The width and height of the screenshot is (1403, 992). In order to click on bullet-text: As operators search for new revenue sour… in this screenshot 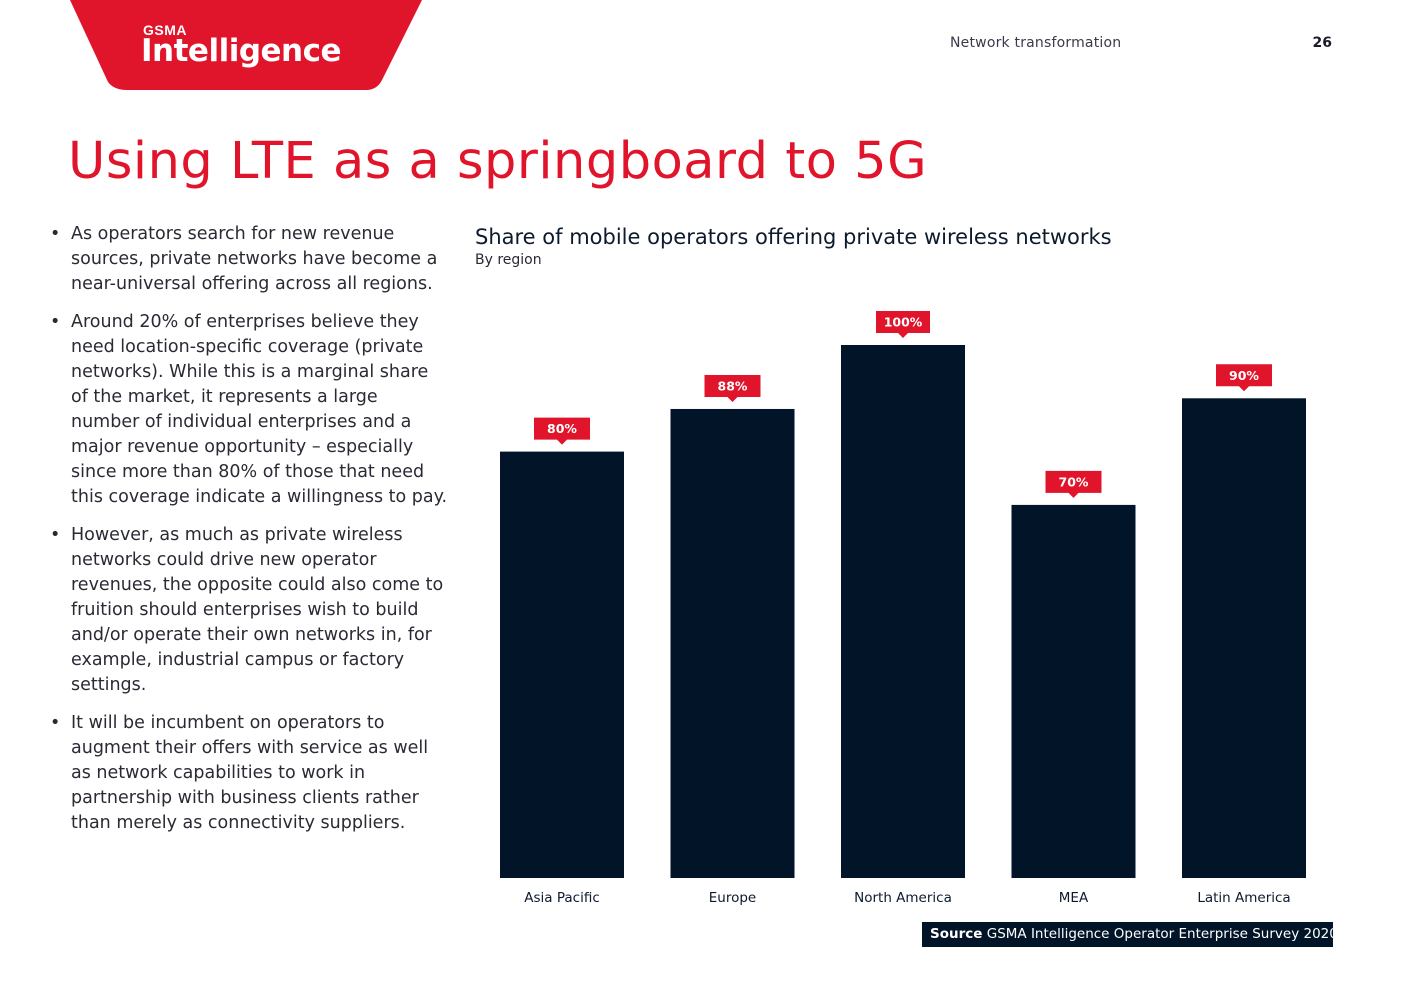, I will do `click(254, 259)`.